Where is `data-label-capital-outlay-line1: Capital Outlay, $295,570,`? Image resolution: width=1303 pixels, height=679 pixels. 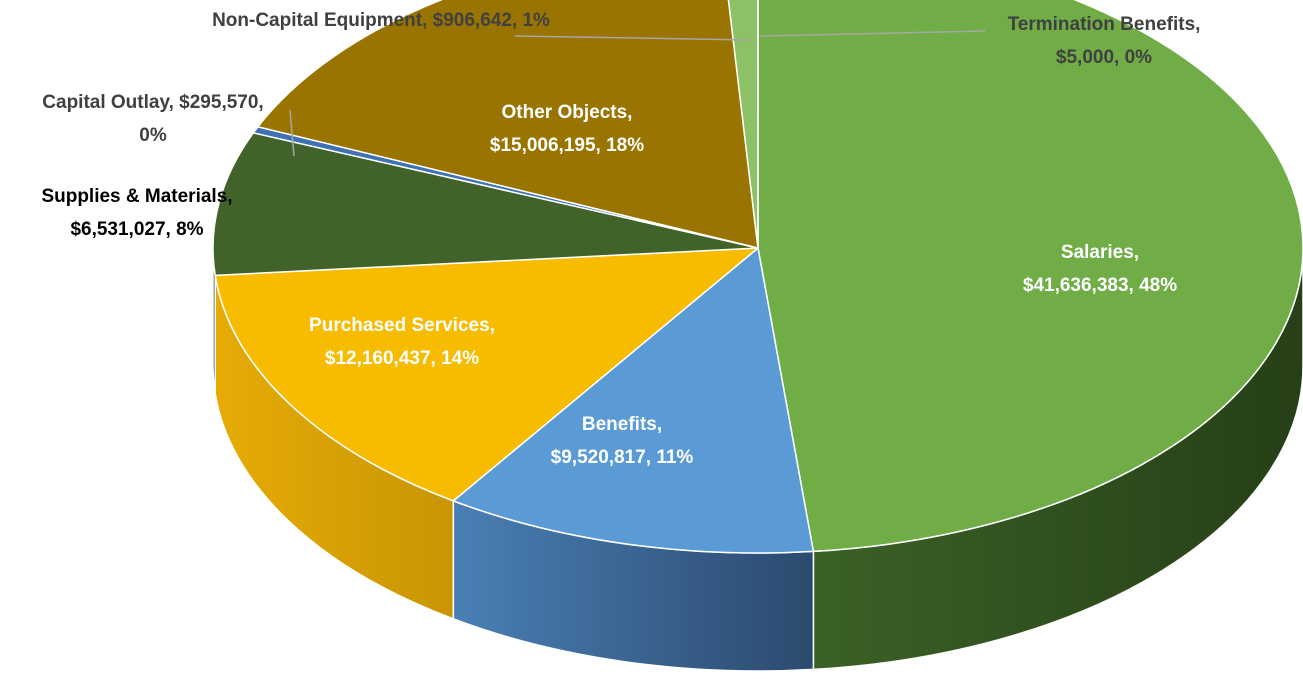
data-label-capital-outlay-line1: Capital Outlay, $295,570, is located at coordinates (152, 102).